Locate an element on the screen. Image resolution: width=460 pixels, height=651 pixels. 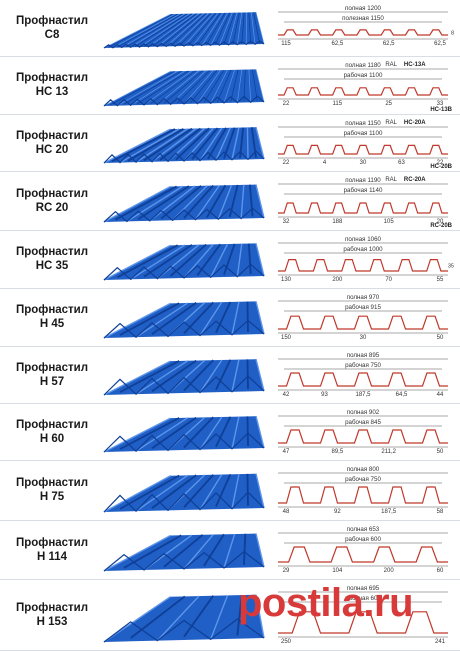
sheet-body is located at coordinates (184, 203).